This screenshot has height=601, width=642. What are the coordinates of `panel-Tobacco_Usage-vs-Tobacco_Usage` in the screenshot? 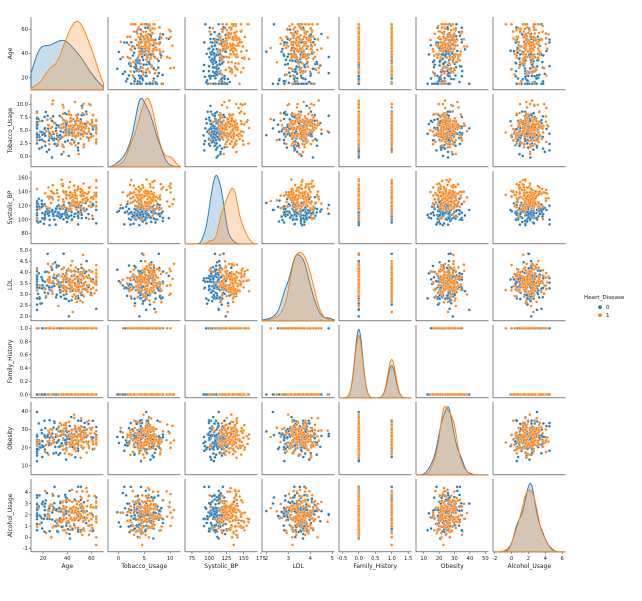 It's located at (144, 131).